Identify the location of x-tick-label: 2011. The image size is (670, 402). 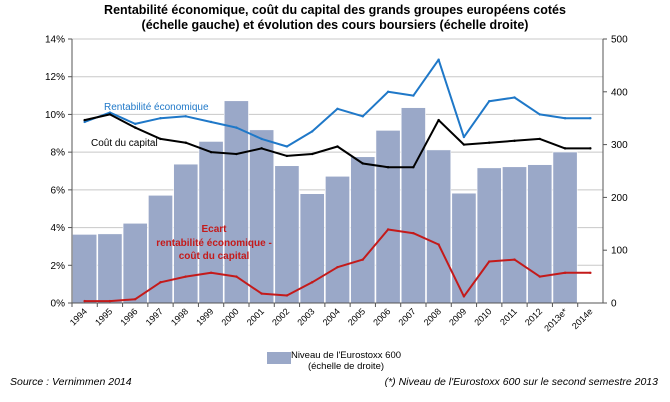
(508, 316).